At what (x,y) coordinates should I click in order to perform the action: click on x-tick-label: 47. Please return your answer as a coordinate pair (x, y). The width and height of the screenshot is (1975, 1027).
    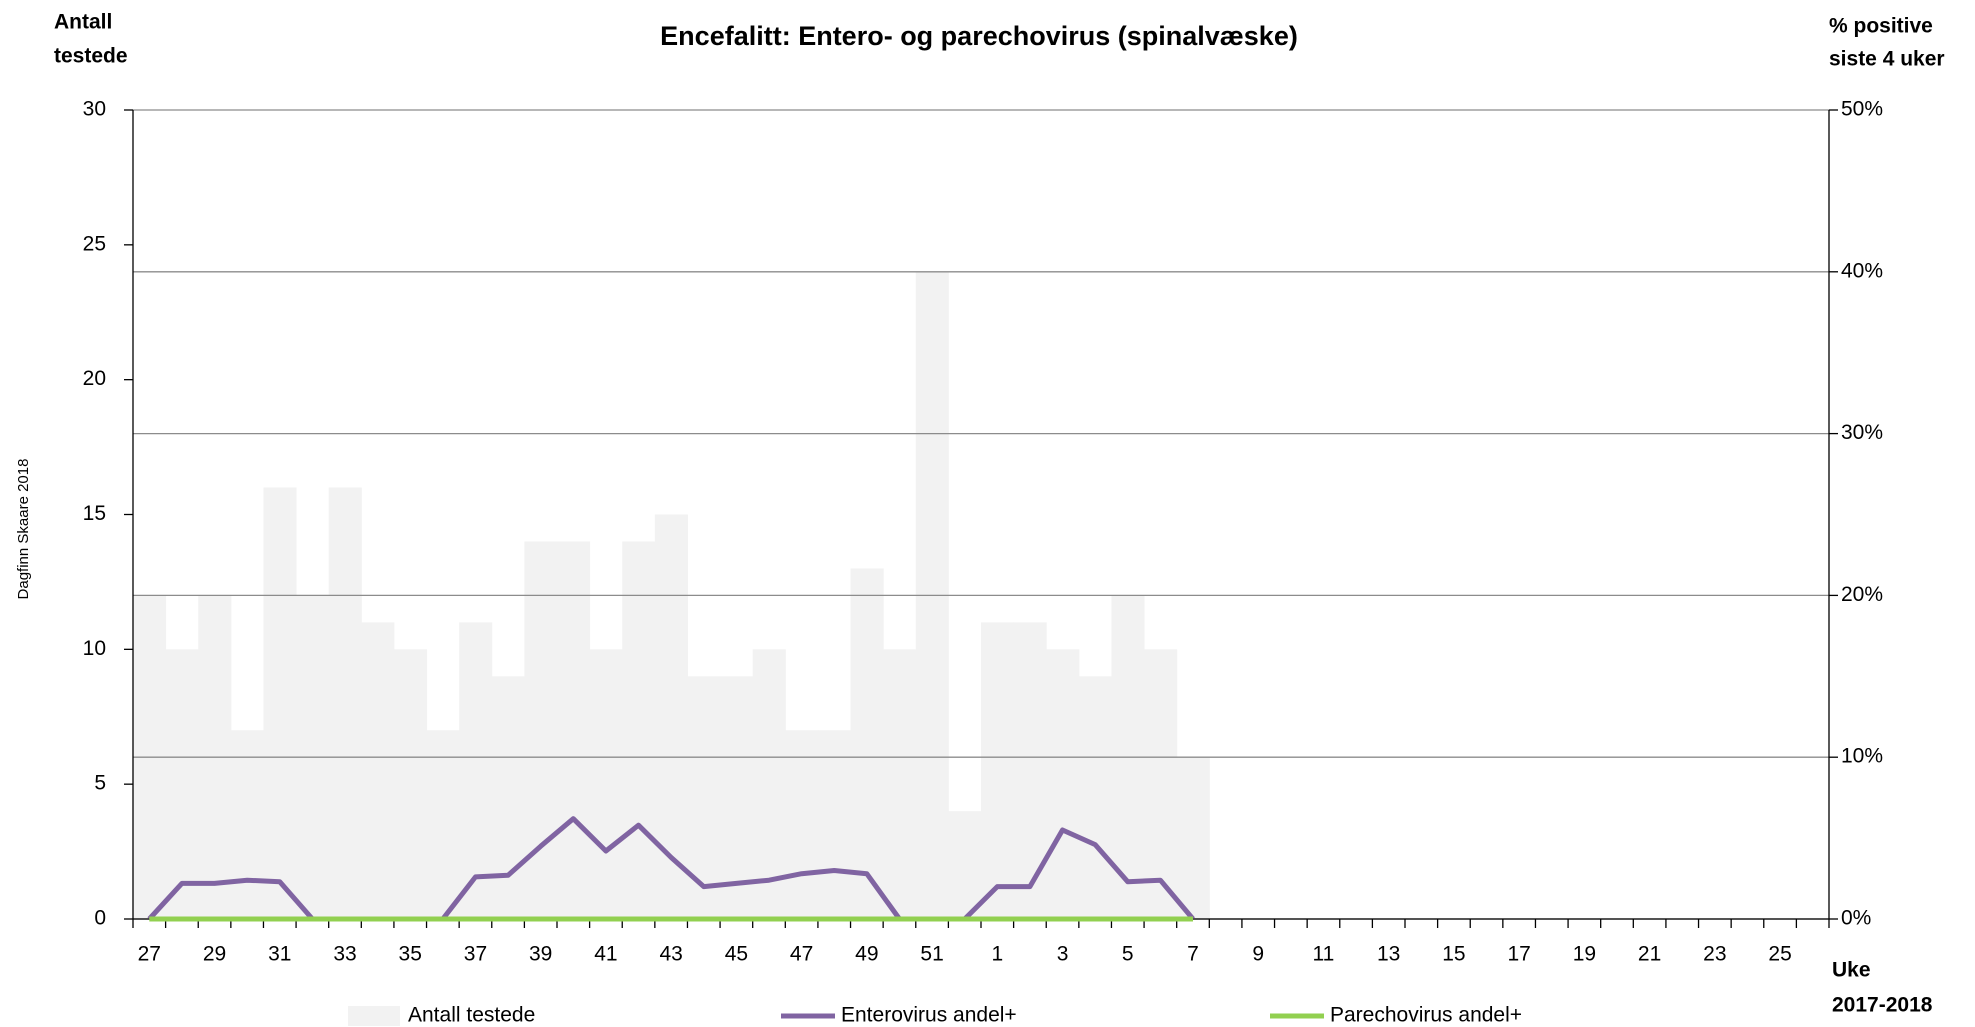
    Looking at the image, I should click on (801, 954).